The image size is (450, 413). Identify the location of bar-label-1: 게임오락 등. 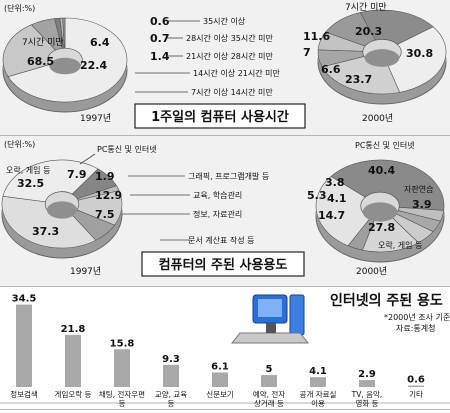
(73, 394).